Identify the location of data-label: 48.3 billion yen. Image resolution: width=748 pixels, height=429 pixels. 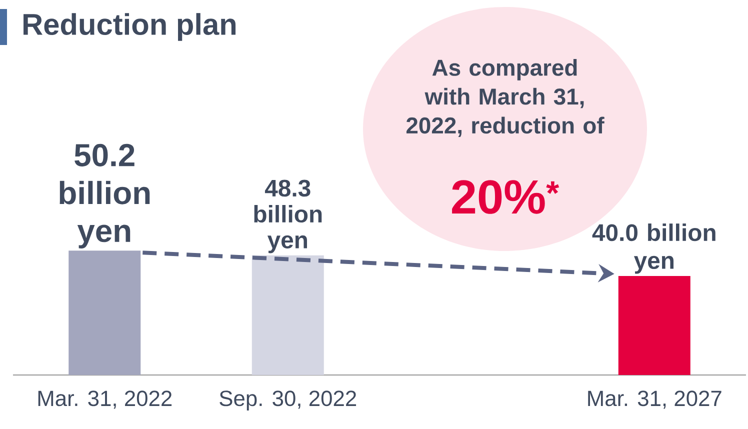
(288, 217).